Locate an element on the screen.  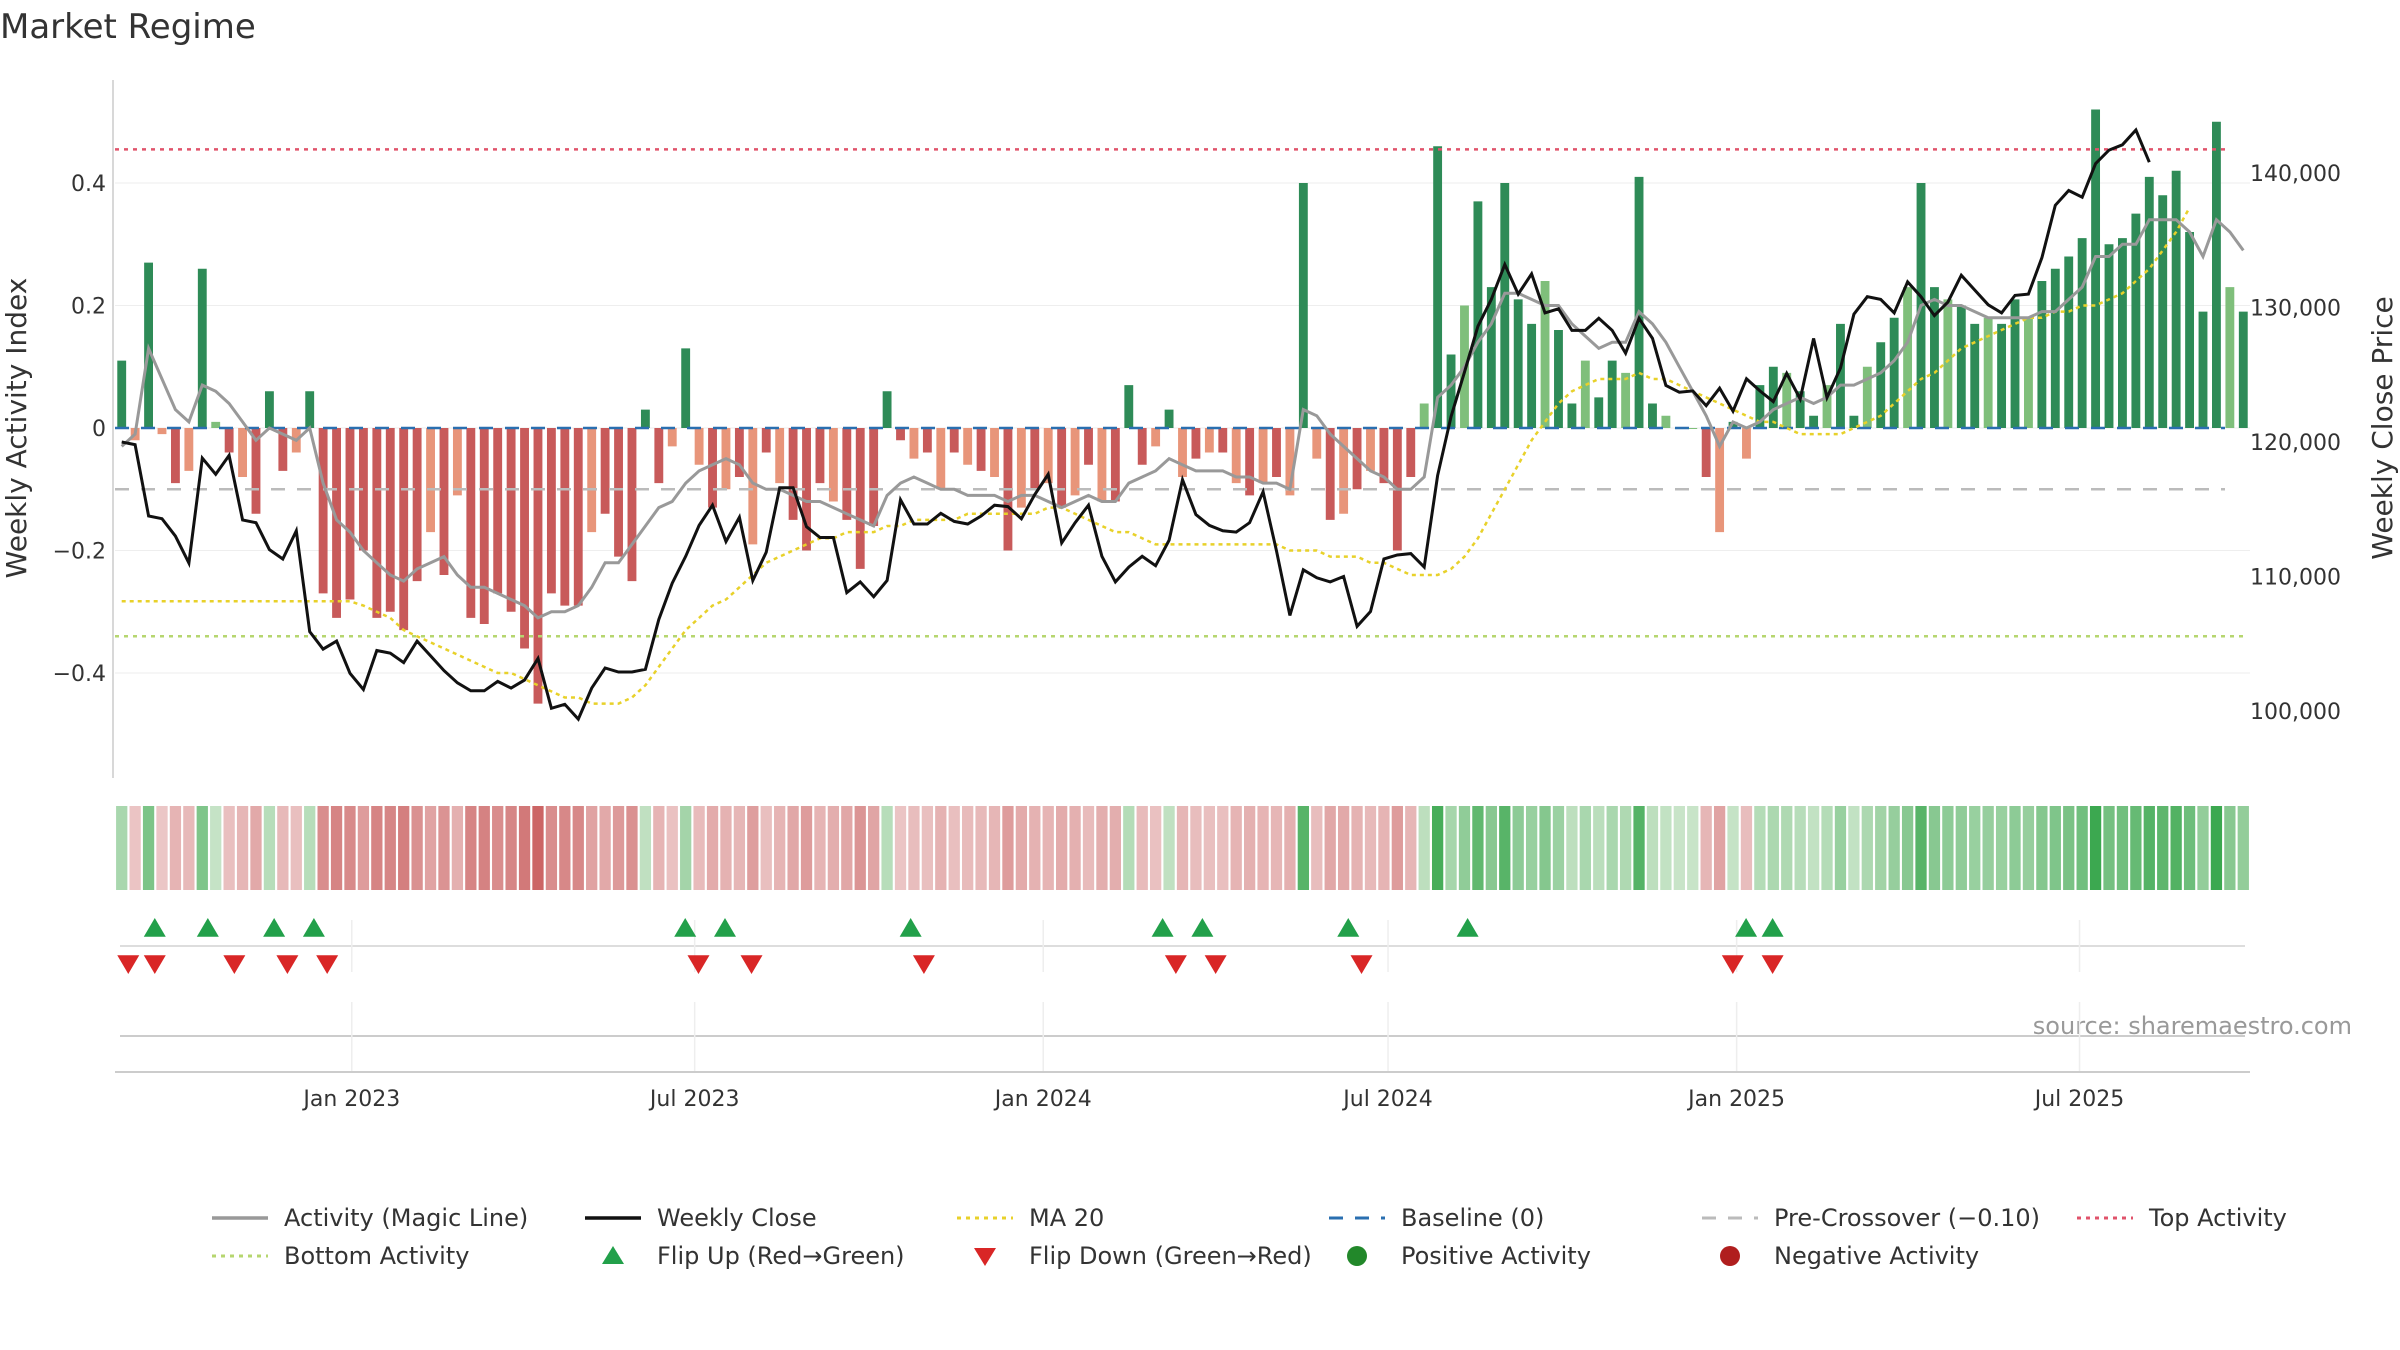
legend-swatch is located at coordinates (613, 1255).